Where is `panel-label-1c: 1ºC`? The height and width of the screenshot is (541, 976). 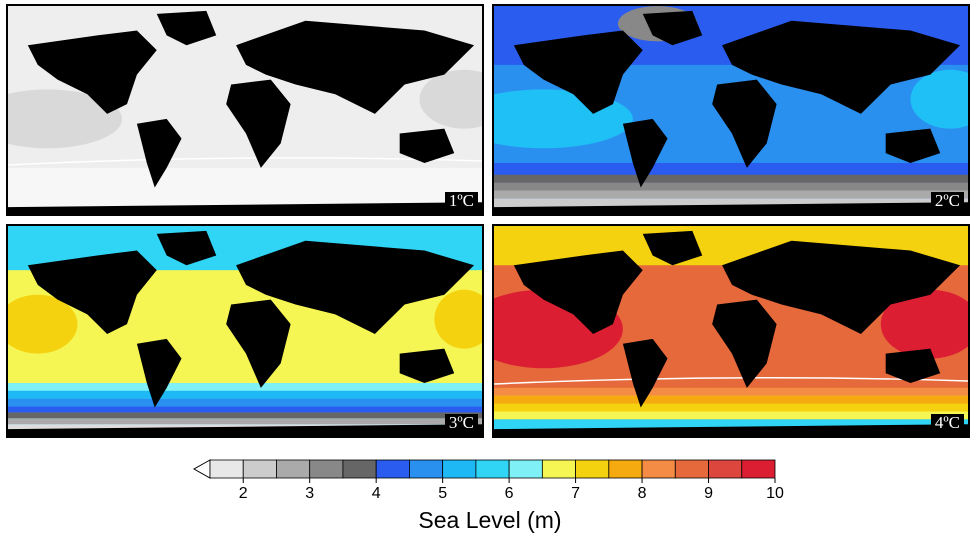
panel-label-1c: 1ºC is located at coordinates (461, 201).